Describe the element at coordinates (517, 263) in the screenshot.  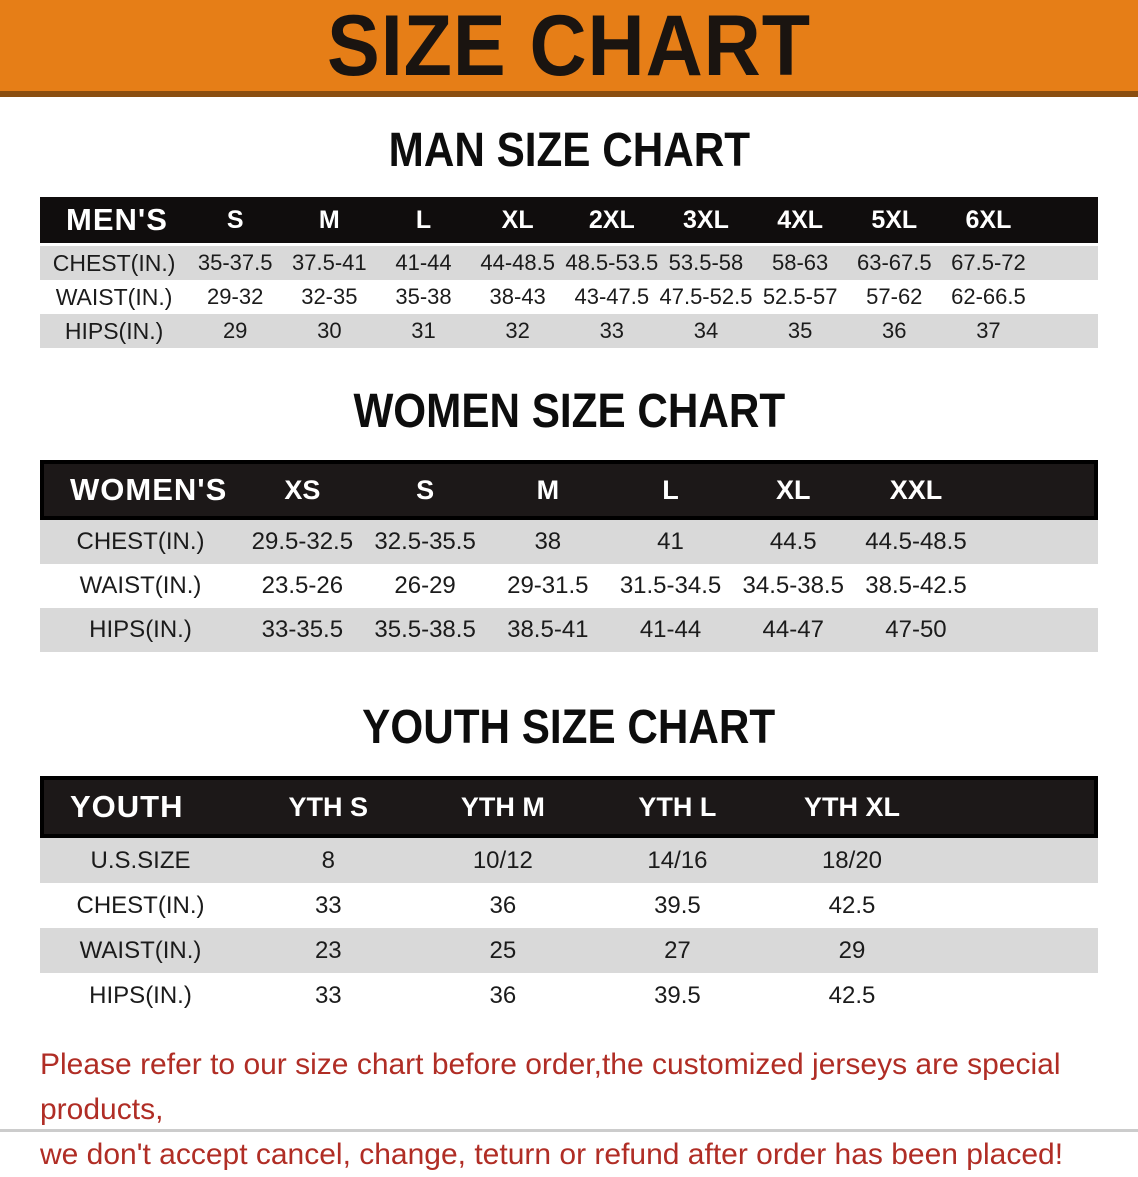
I see `measurement-value: 44-48.5` at that location.